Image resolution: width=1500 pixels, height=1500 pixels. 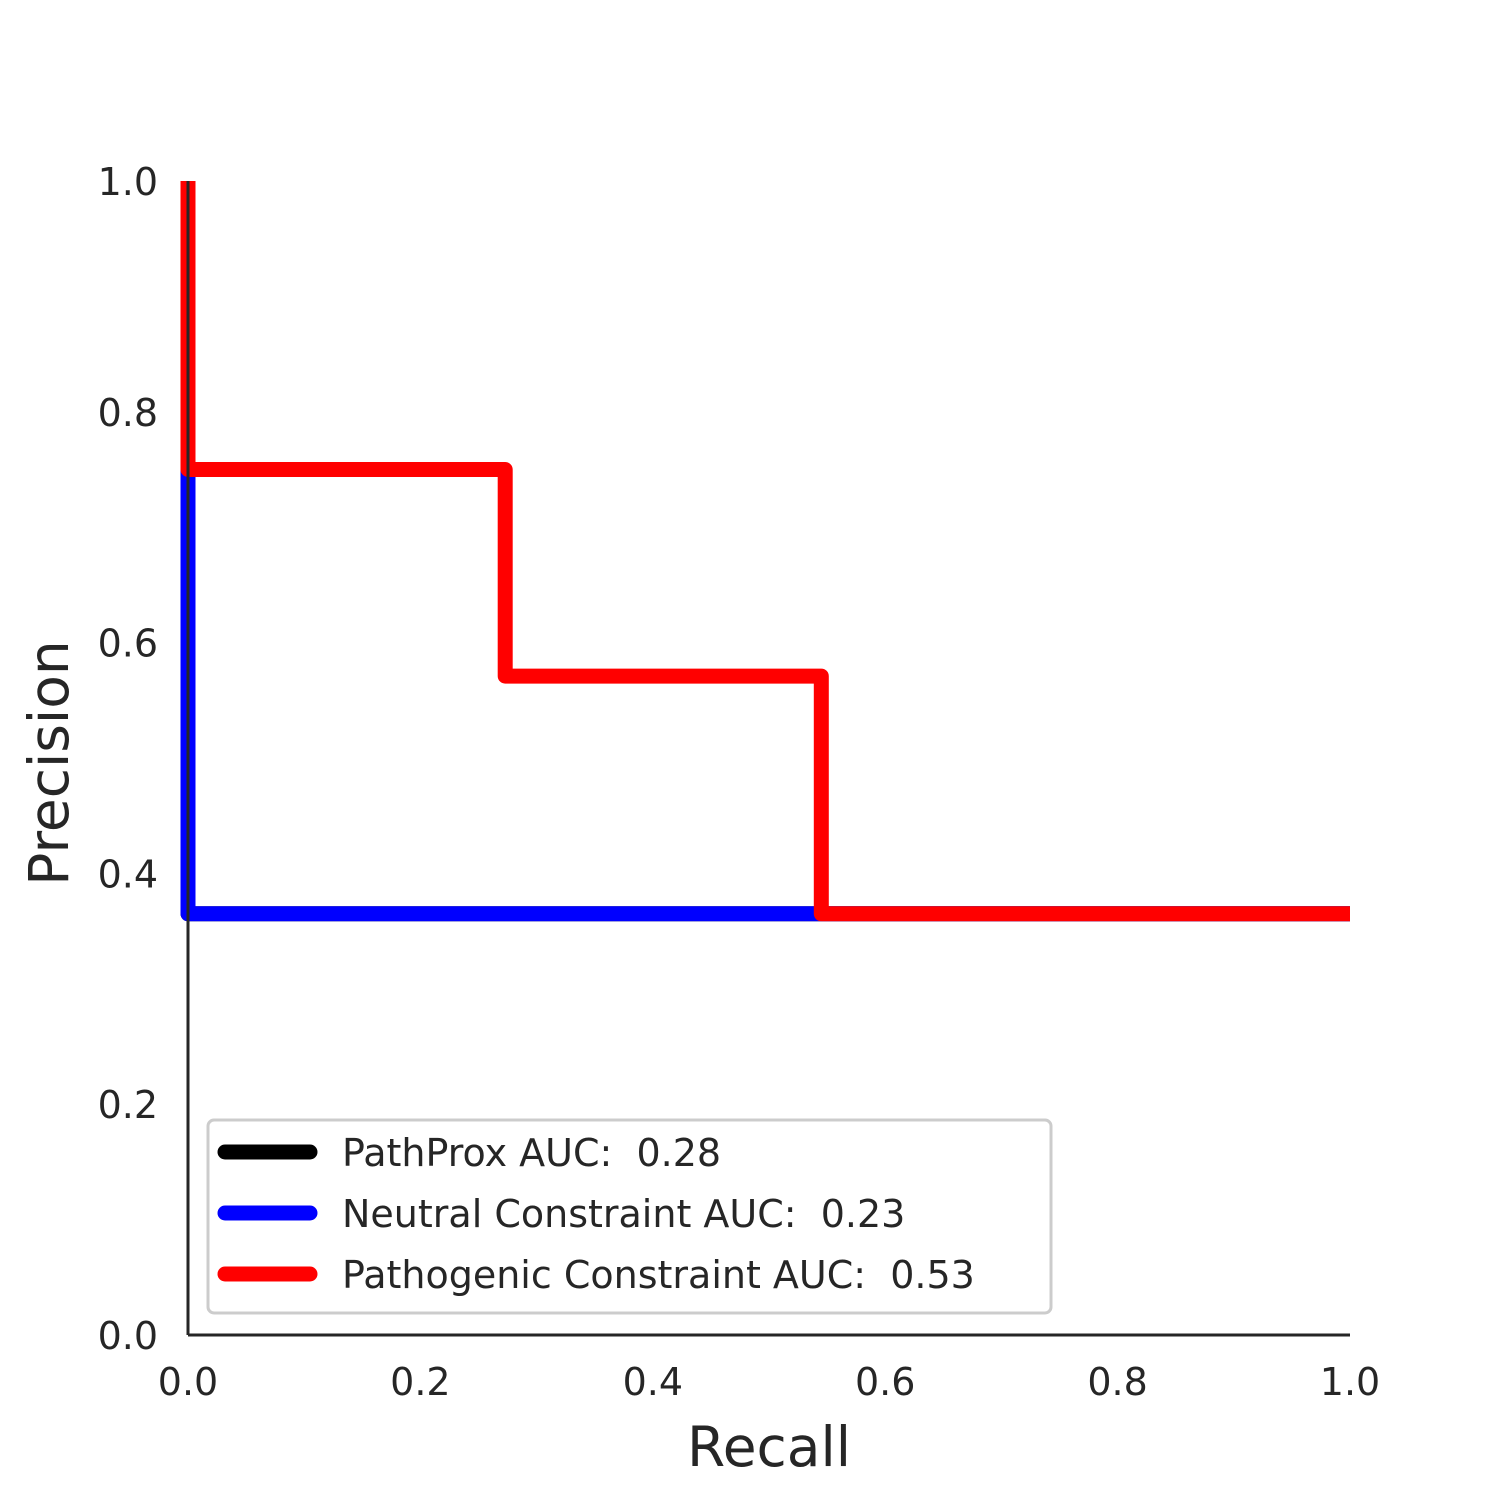 What do you see at coordinates (128, 1336) in the screenshot?
I see `y-tick-label: 0.0` at bounding box center [128, 1336].